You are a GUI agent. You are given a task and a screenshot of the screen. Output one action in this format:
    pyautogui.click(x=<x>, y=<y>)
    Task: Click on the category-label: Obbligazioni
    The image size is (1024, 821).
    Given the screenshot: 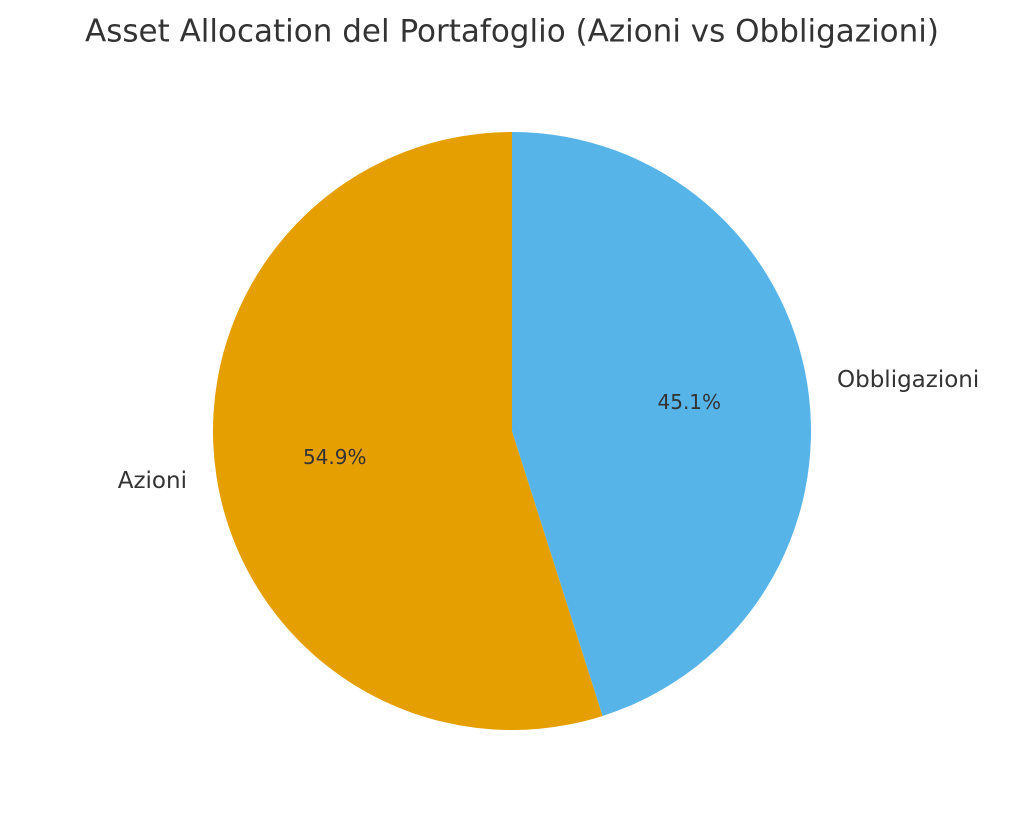 What is the action you would take?
    pyautogui.click(x=908, y=380)
    